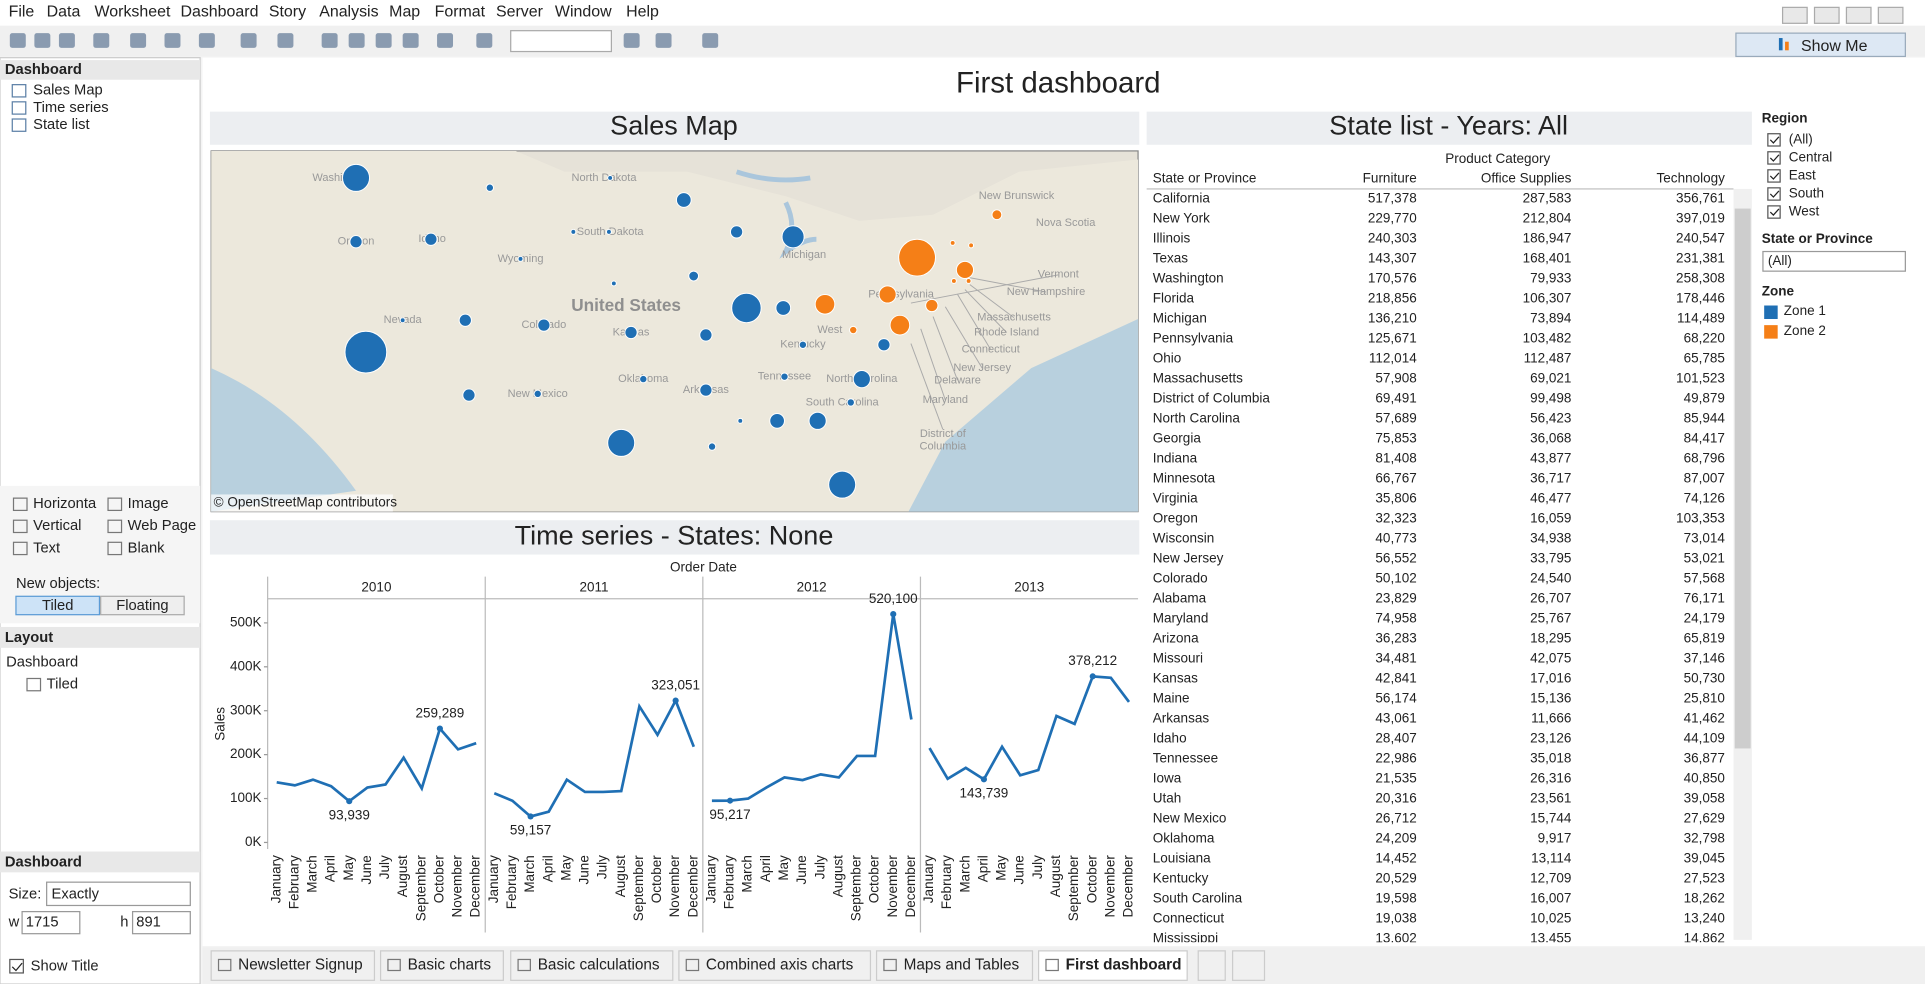 The image size is (1925, 984). What do you see at coordinates (219, 11) in the screenshot?
I see `menu-item: Dashboard` at bounding box center [219, 11].